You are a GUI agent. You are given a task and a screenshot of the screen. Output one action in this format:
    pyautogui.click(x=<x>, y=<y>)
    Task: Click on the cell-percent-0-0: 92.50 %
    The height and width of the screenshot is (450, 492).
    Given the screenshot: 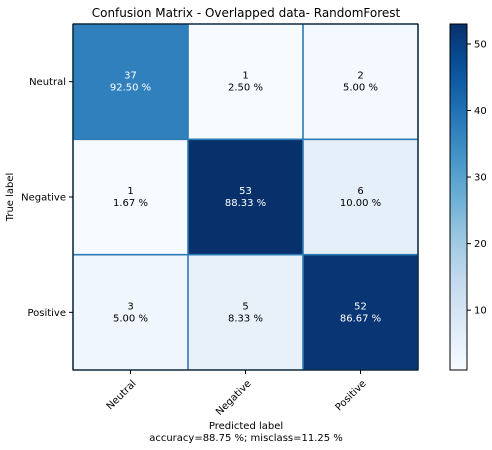 What is the action you would take?
    pyautogui.click(x=130, y=88)
    